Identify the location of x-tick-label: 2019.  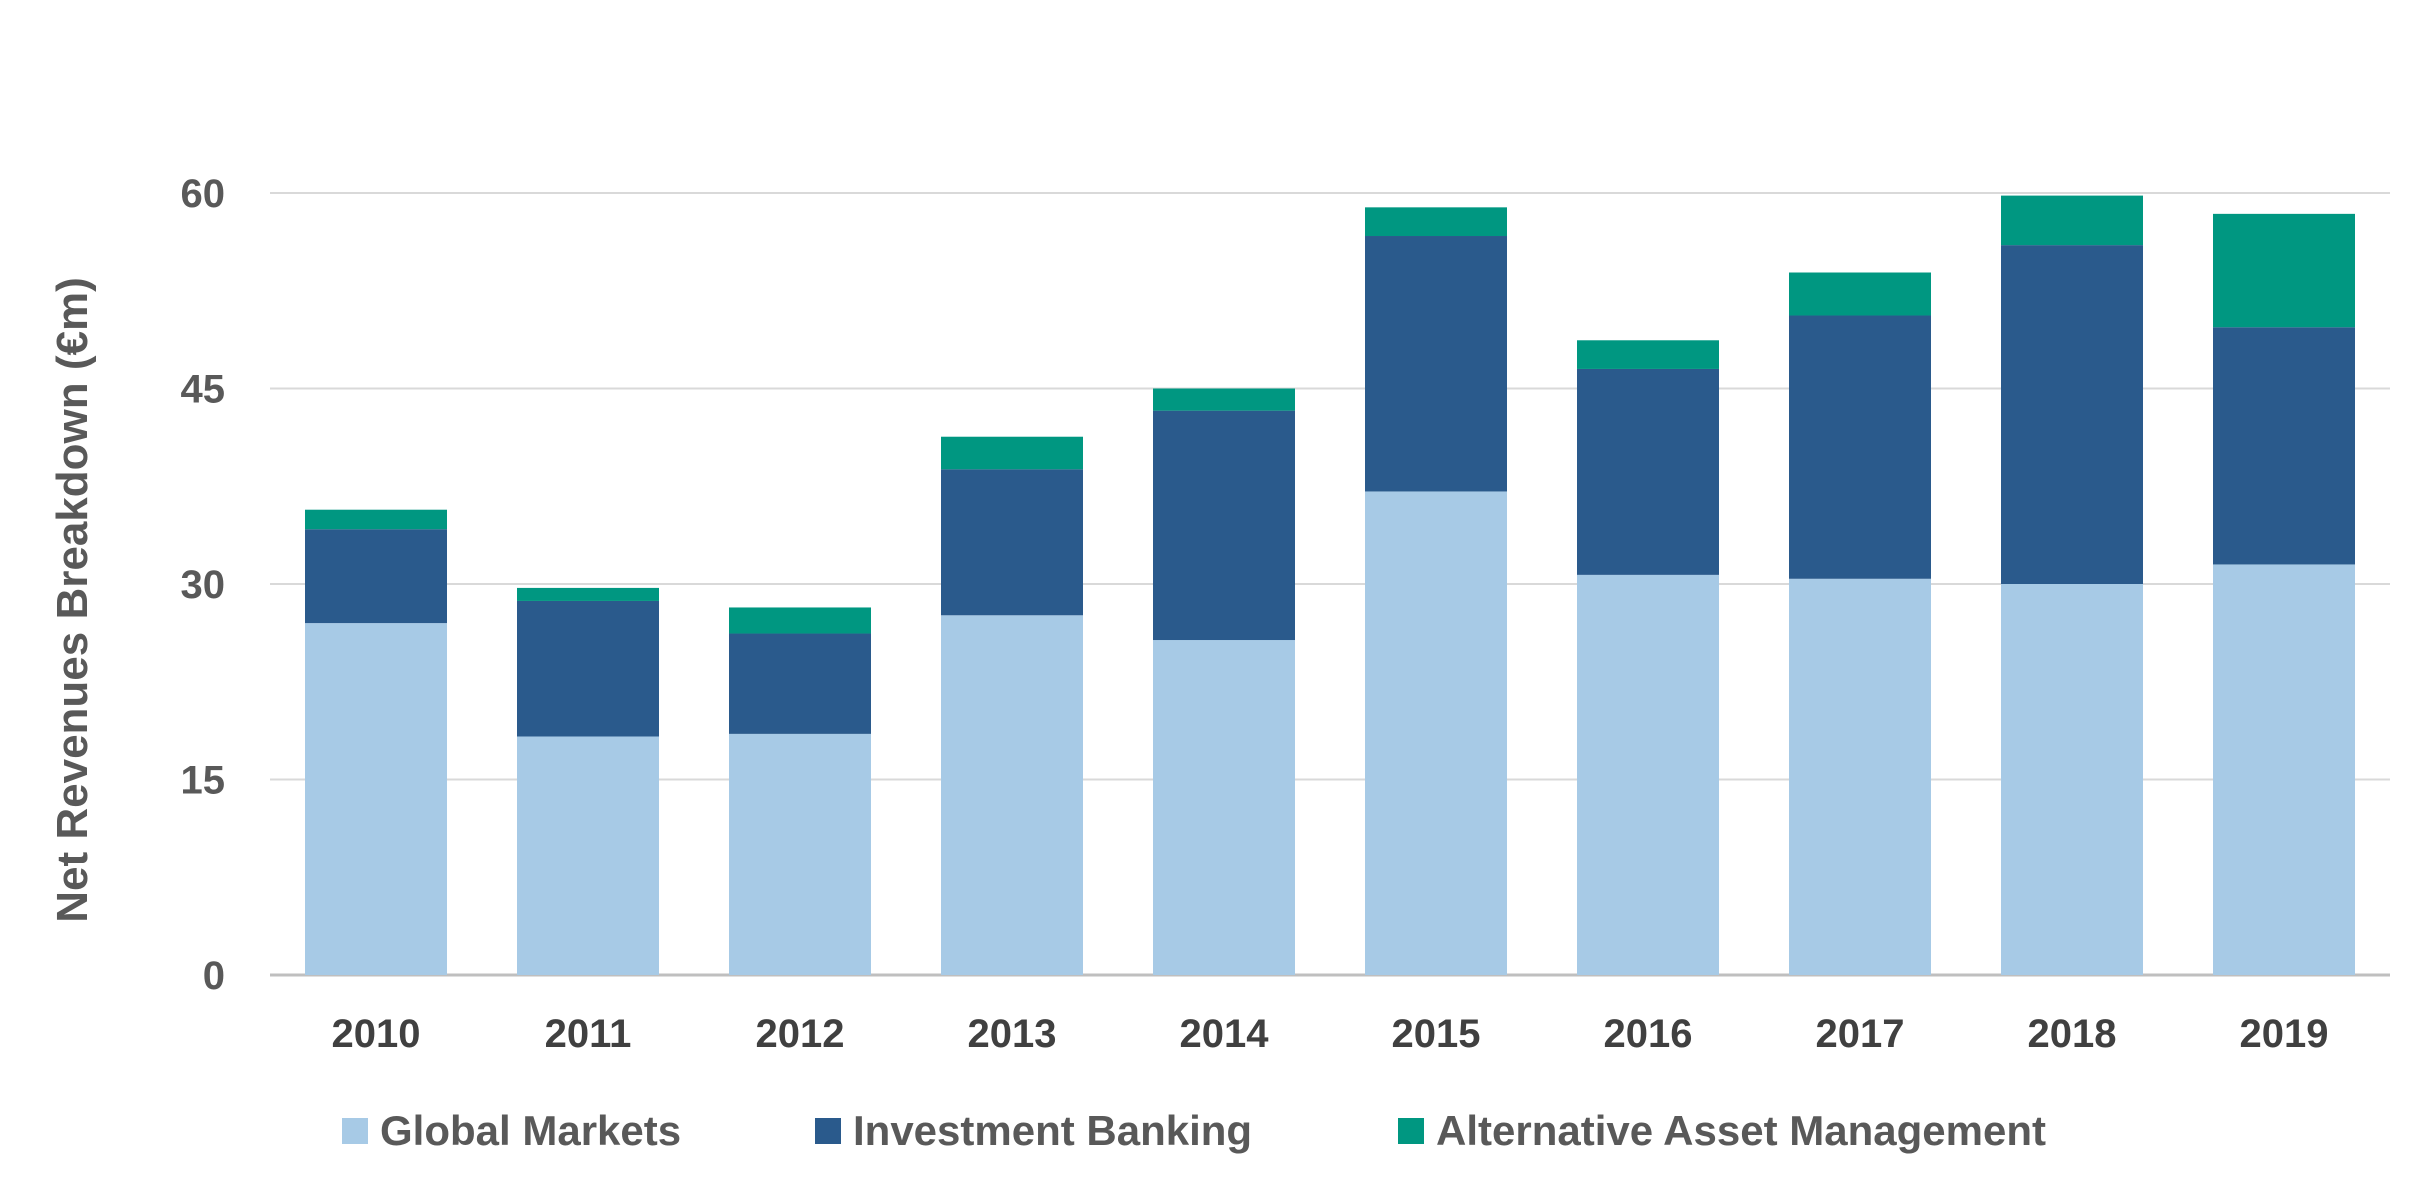
(2284, 1034).